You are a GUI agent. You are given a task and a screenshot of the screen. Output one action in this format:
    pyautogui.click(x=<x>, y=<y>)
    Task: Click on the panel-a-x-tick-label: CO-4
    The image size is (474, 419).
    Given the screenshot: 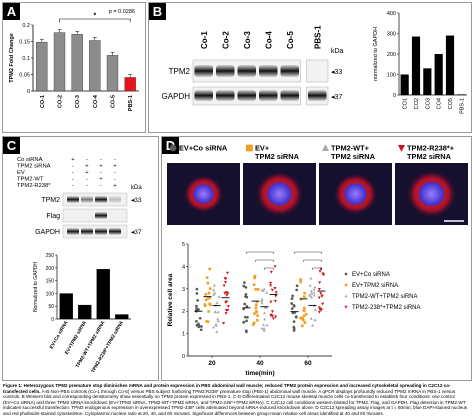 What is the action you would take?
    pyautogui.click(x=96, y=101)
    